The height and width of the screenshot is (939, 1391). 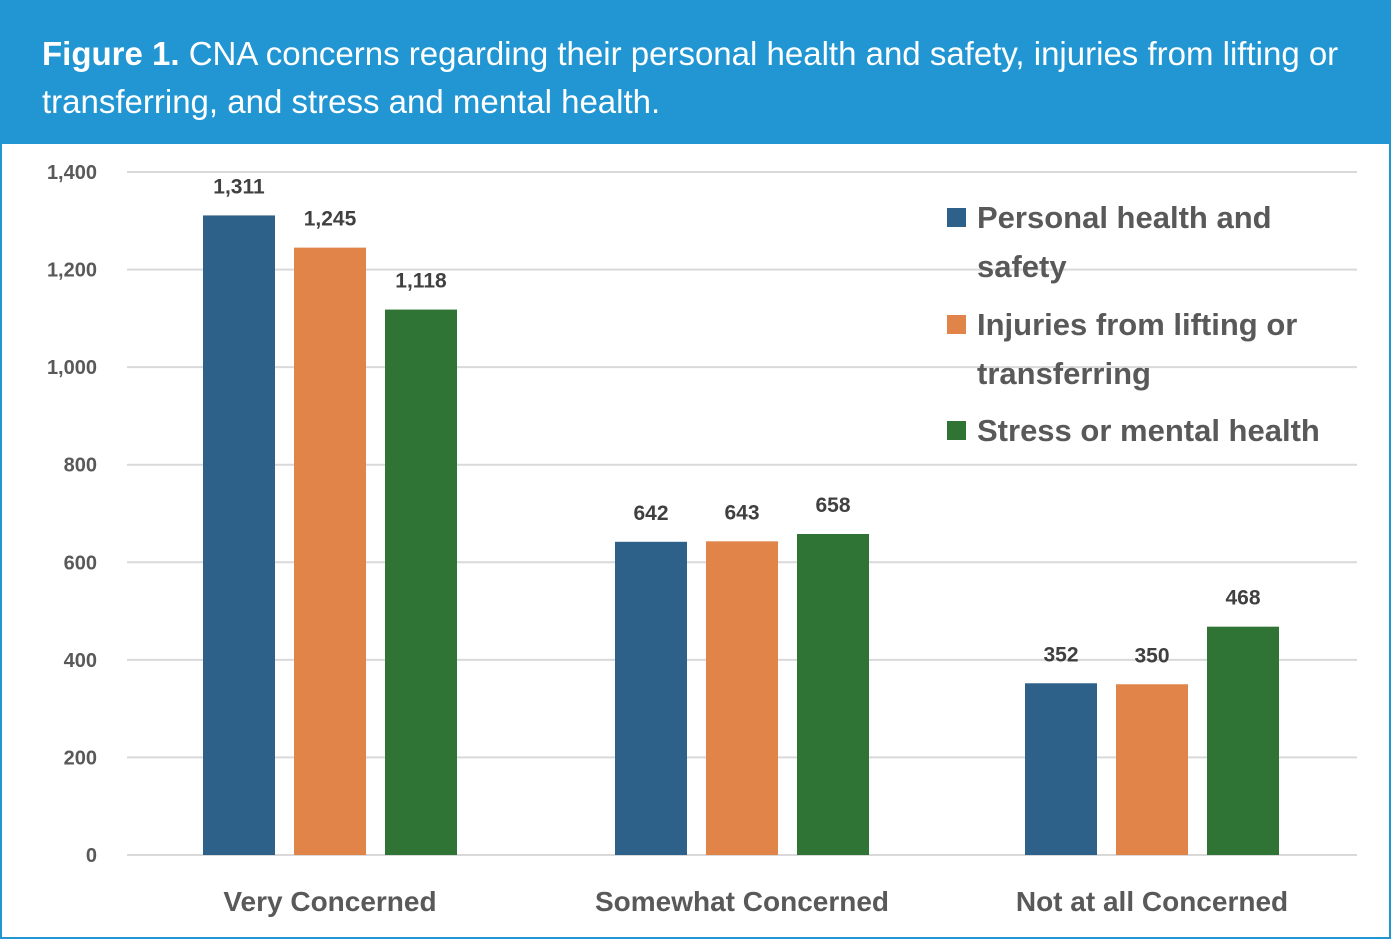 What do you see at coordinates (91, 856) in the screenshot?
I see `y-tick-label: 0` at bounding box center [91, 856].